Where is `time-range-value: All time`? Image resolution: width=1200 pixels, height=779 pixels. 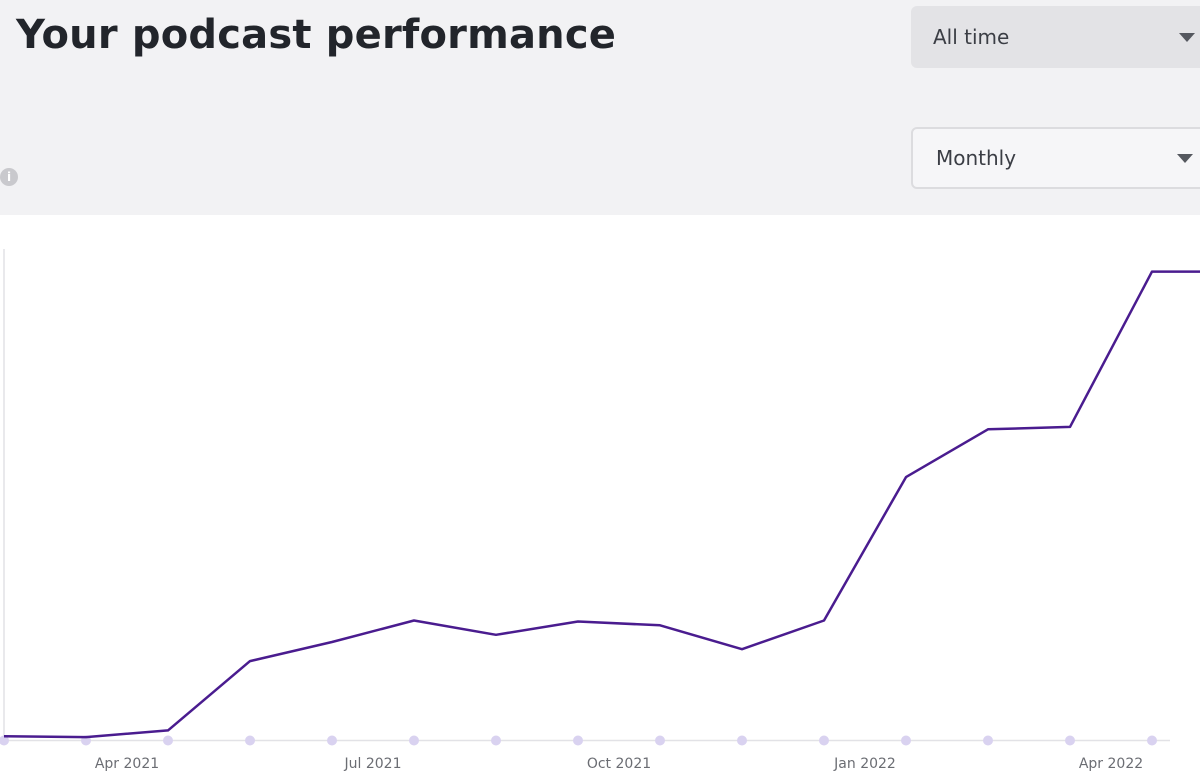
time-range-value: All time is located at coordinates (971, 37).